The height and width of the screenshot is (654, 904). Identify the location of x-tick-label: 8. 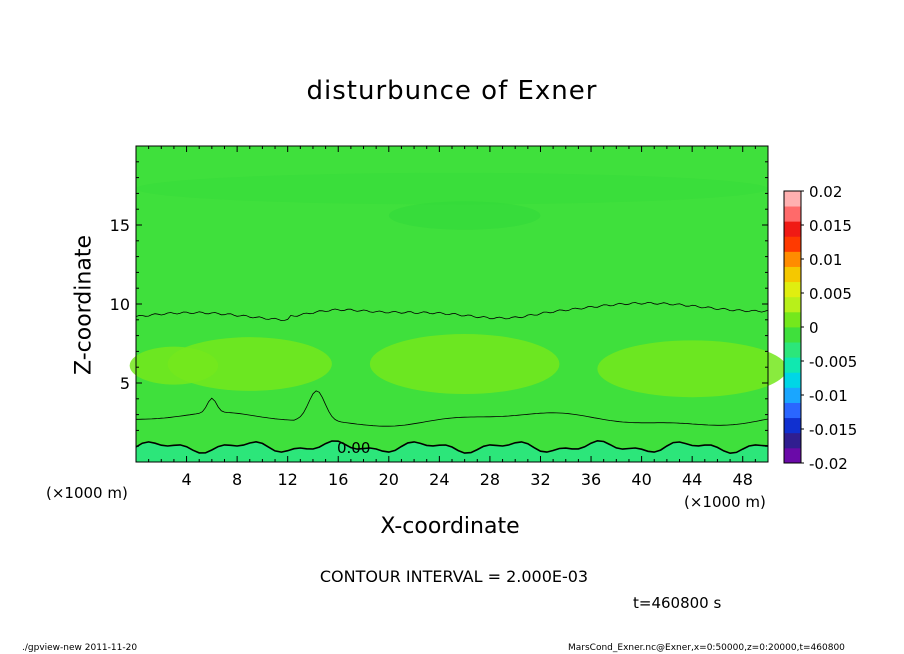
(237, 479).